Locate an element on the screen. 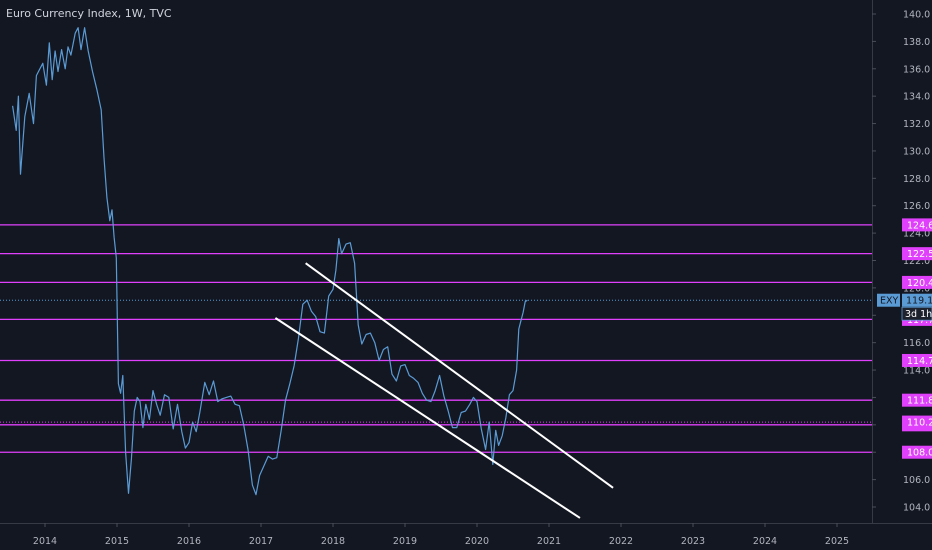 This screenshot has height=550, width=932. current-price-tag-text: 119.1 is located at coordinates (919, 301).